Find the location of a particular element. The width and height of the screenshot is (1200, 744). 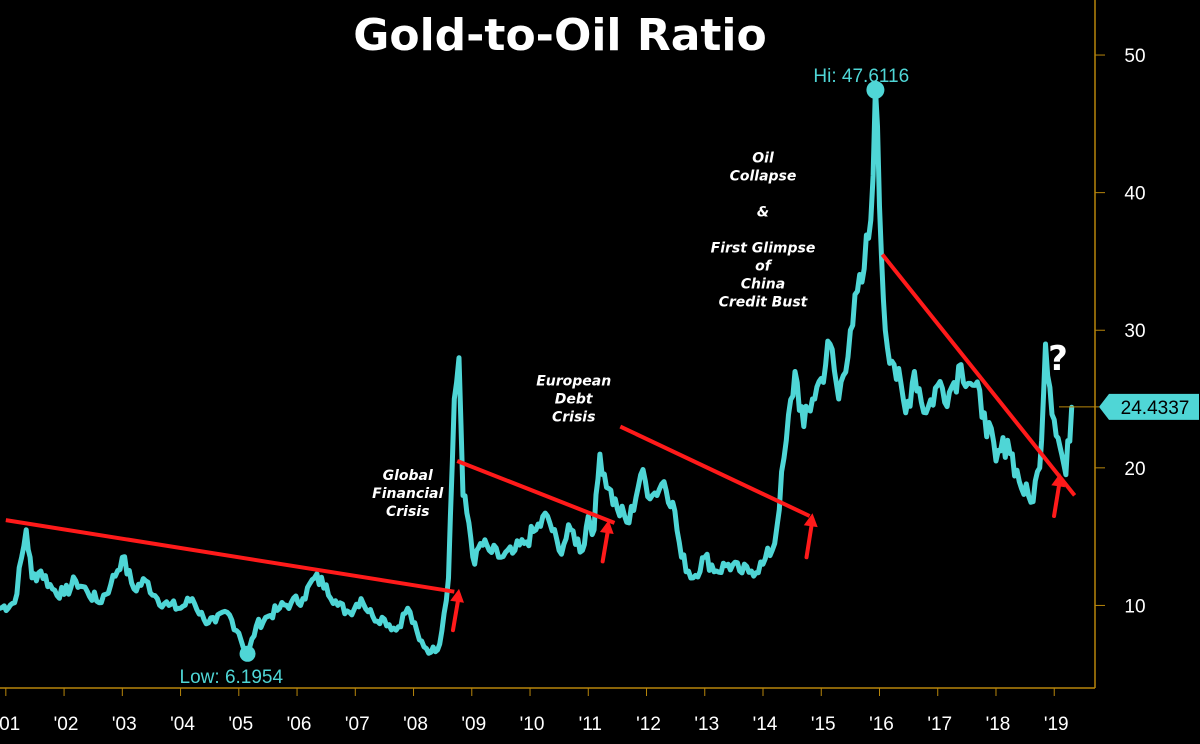

x-tick-label: '08 is located at coordinates (415, 724).